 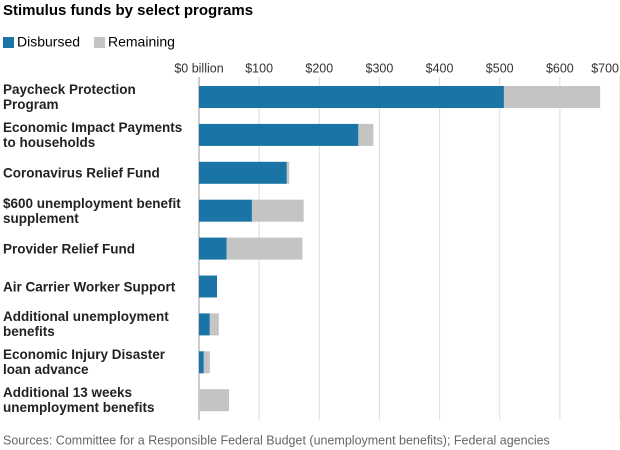 What do you see at coordinates (605, 68) in the screenshot?
I see `x-tick-label: $700` at bounding box center [605, 68].